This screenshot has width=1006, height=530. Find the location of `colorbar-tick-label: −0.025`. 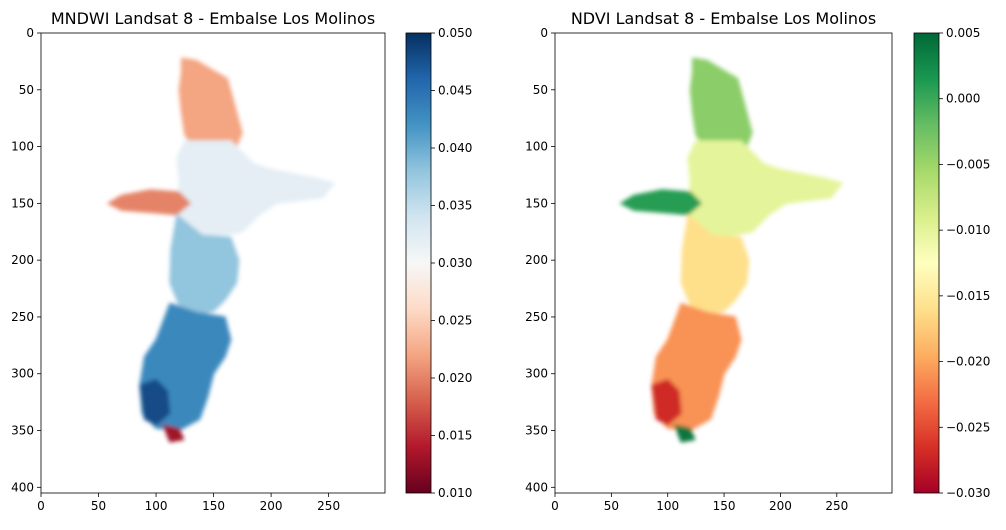

colorbar-tick-label: −0.025 is located at coordinates (968, 427).